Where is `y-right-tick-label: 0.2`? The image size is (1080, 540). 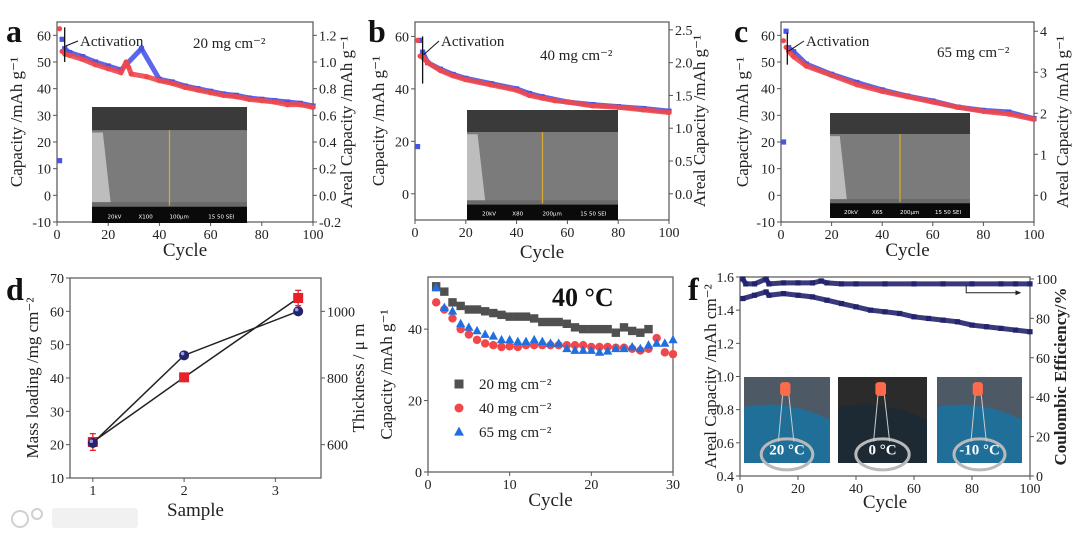
y-right-tick-label: 0.2 is located at coordinates (328, 170).